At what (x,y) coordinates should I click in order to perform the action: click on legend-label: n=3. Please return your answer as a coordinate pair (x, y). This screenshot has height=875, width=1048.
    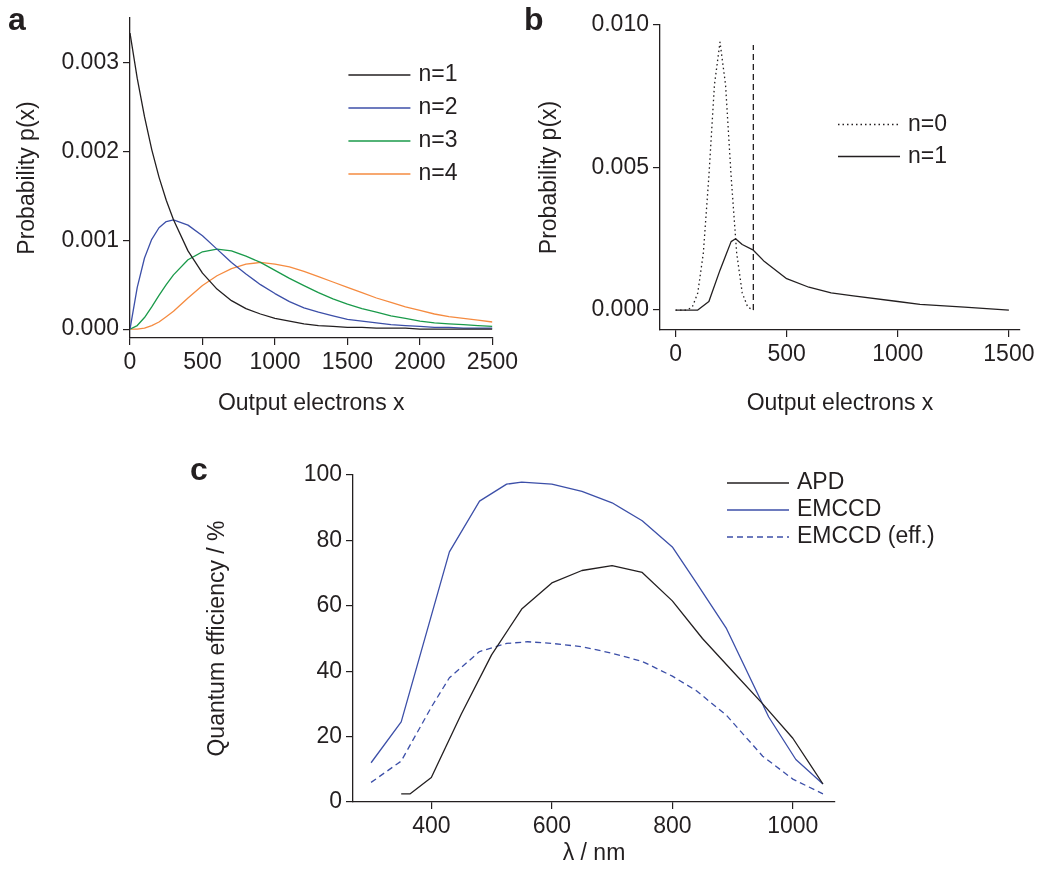
    Looking at the image, I should click on (438, 139).